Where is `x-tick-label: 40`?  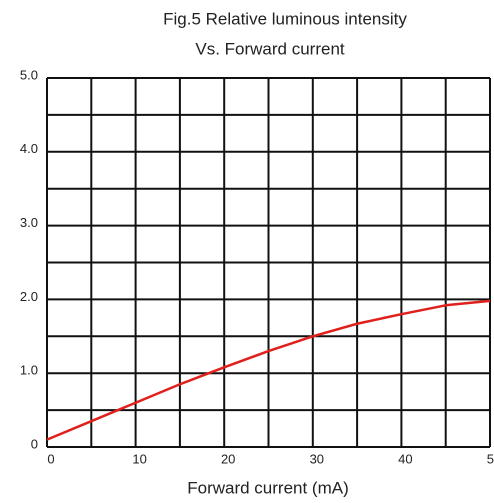
x-tick-label: 40 is located at coordinates (405, 458).